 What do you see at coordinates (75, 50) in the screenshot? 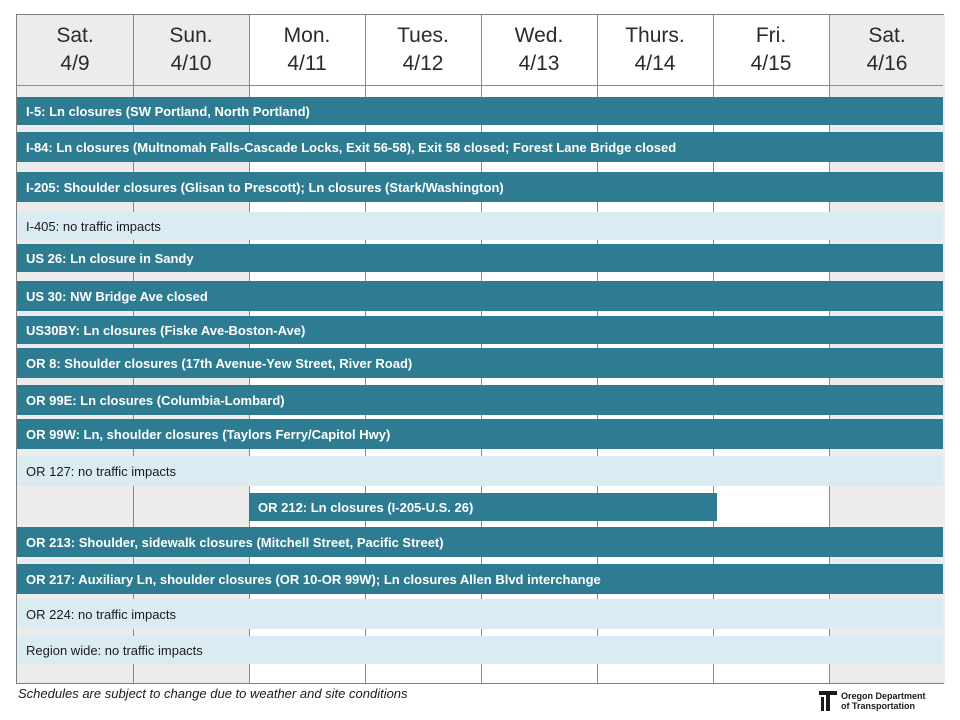
I see `day-header: Sat. 4/9` at bounding box center [75, 50].